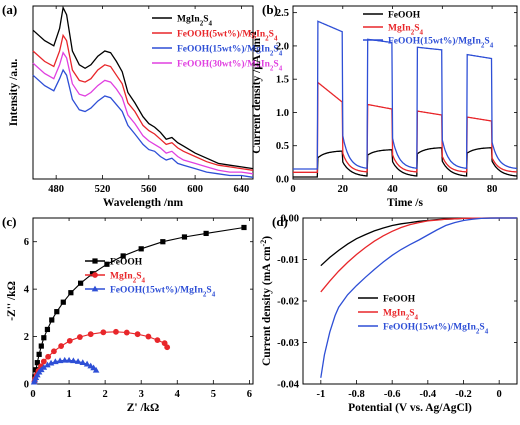  I want to click on x-tick-label: 640, so click(242, 189).